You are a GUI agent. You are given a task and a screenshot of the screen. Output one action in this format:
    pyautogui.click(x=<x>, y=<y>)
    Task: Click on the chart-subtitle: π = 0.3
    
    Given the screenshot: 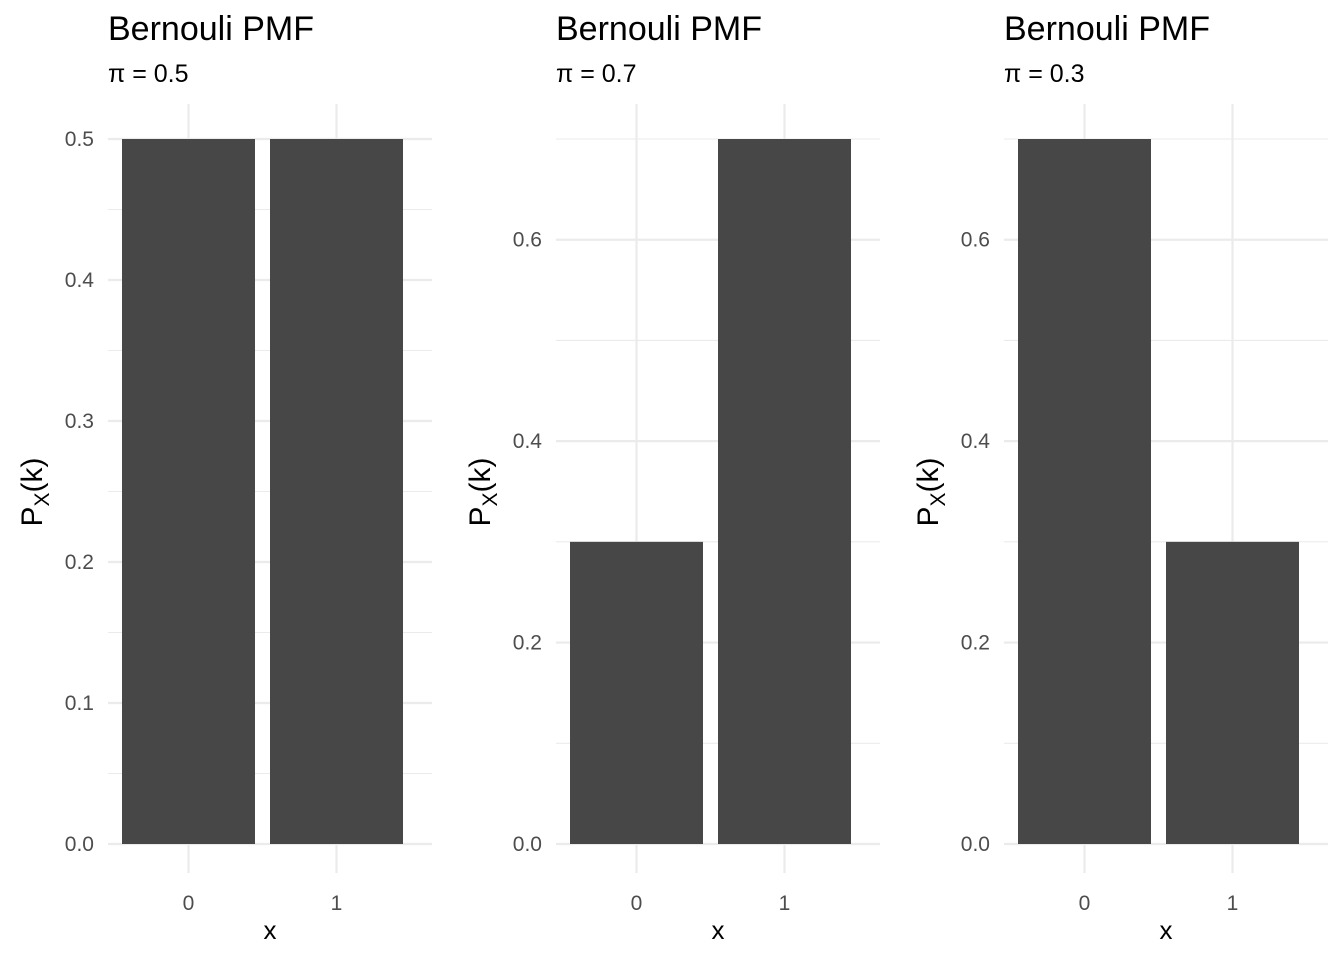 What is the action you would take?
    pyautogui.click(x=1044, y=74)
    